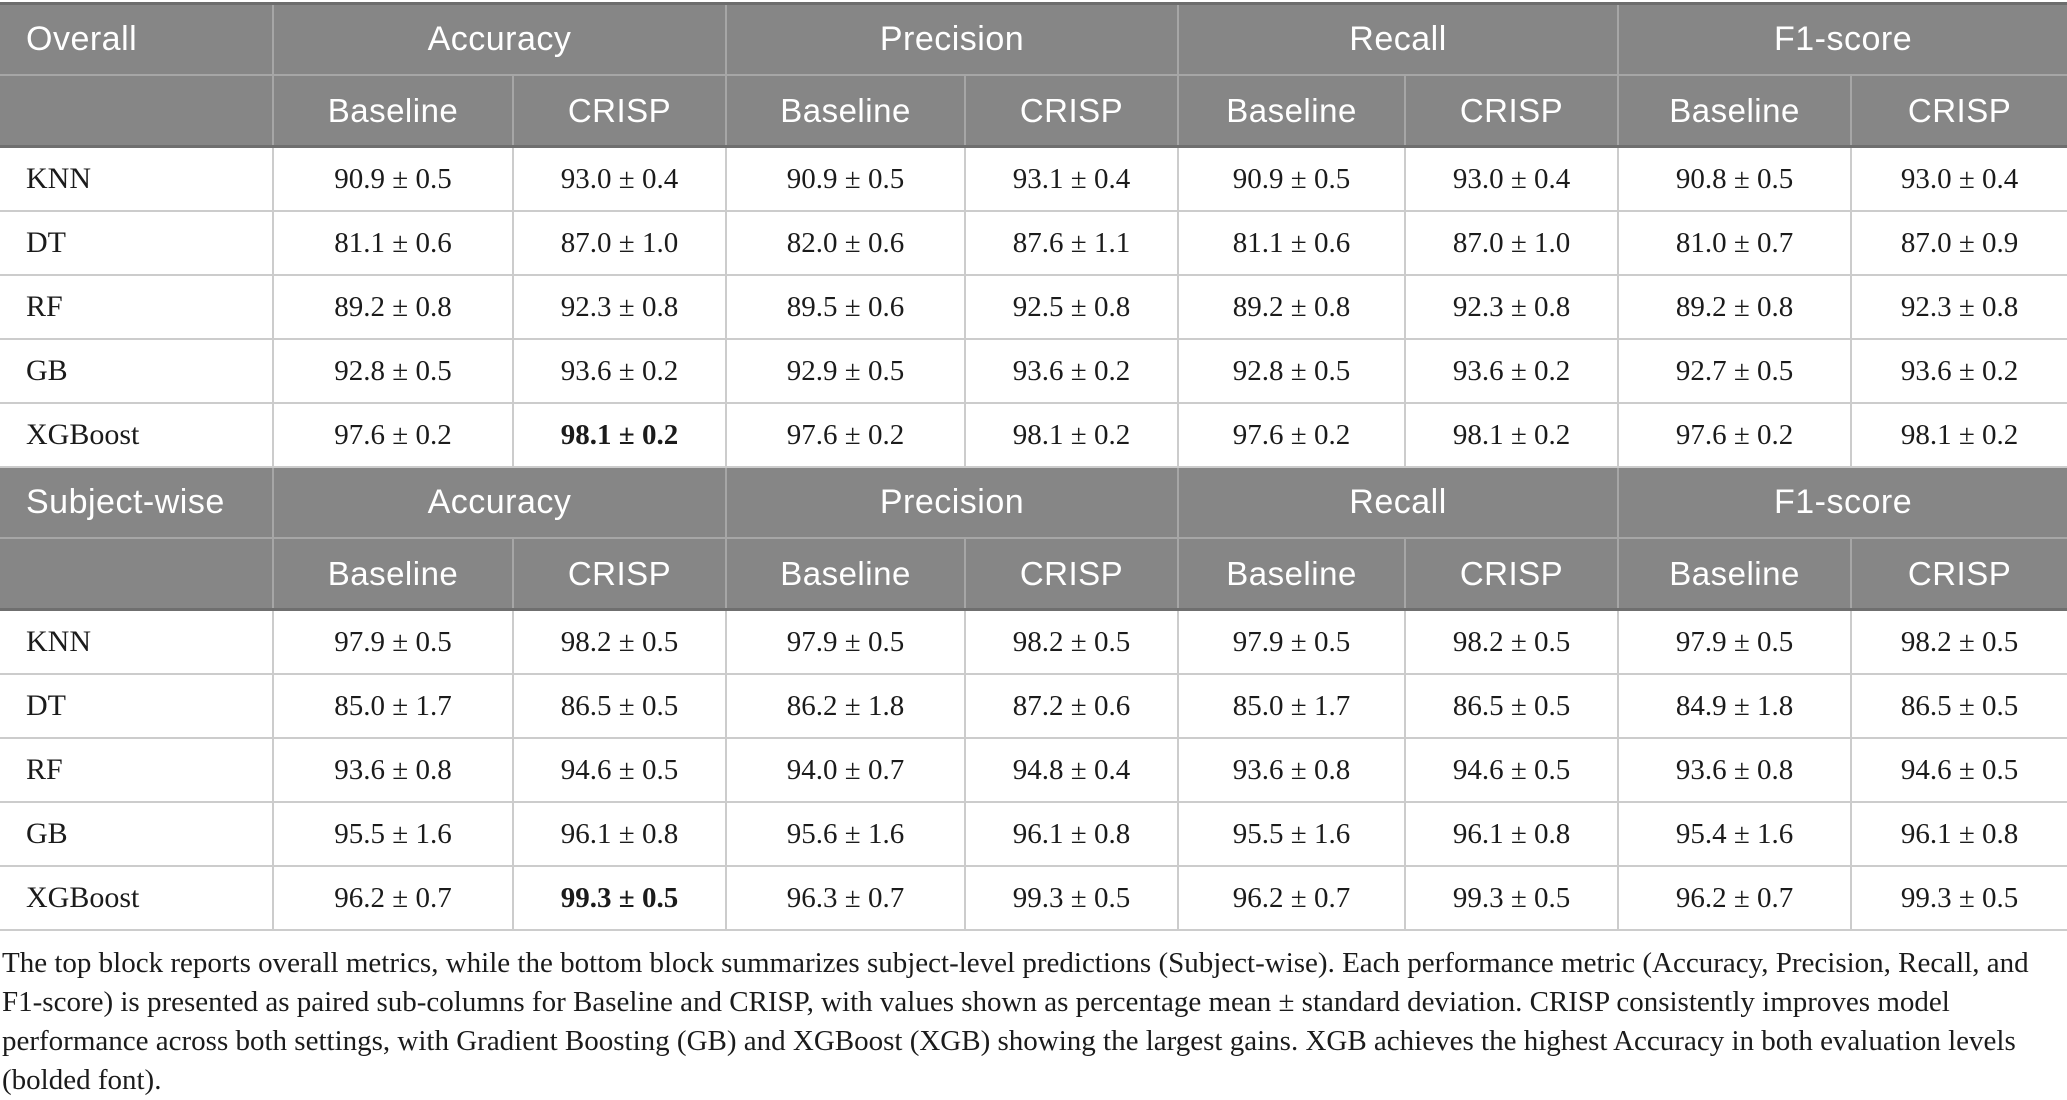 This screenshot has height=1100, width=2067. What do you see at coordinates (846, 243) in the screenshot?
I see `value-cell: 82.0 ± 0.6` at bounding box center [846, 243].